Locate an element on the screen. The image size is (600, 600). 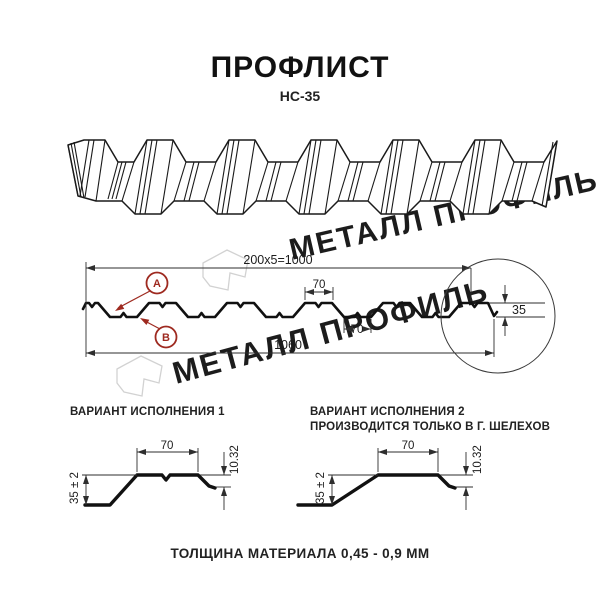
v1-dim-lip-label: 10.32 is located at coordinates (235, 459).